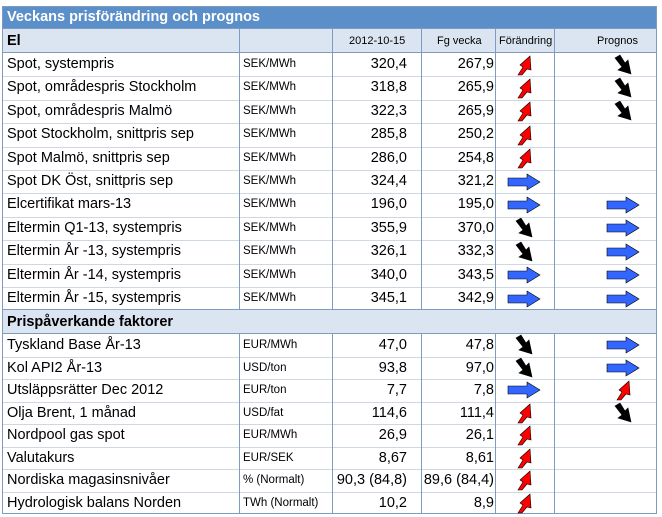  Describe the element at coordinates (94, 298) in the screenshot. I see `row-name: Eltermin År -15, systempris` at that location.